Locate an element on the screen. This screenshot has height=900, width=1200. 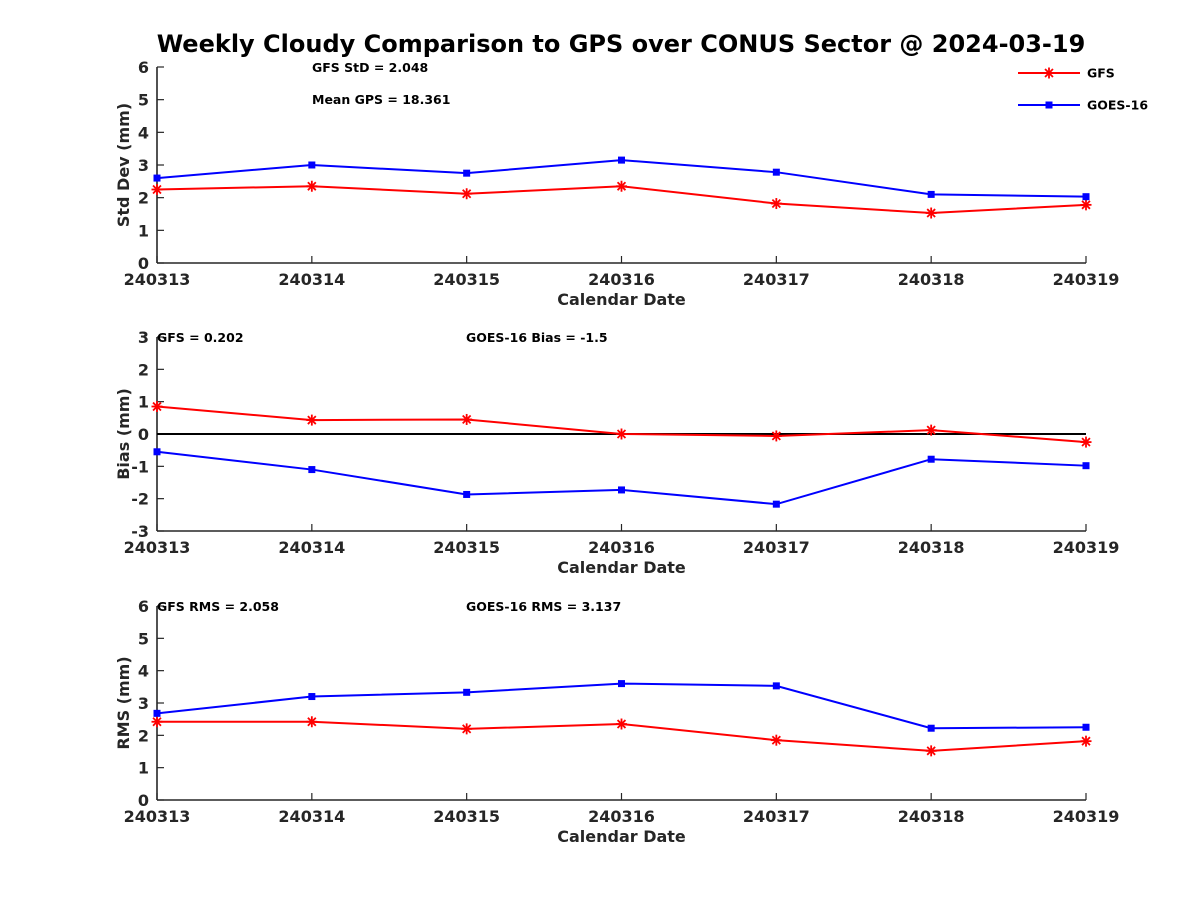
y-tick-label: -3 is located at coordinates (140, 531).